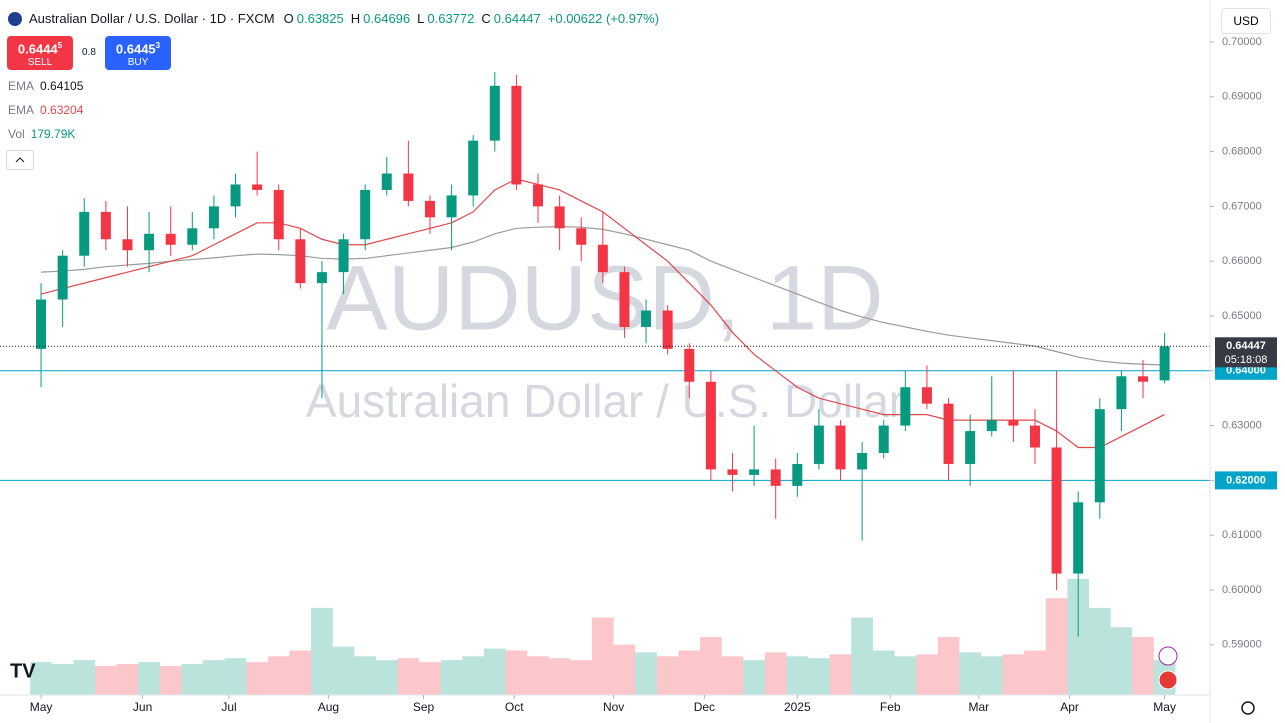 Image resolution: width=1285 pixels, height=723 pixels. I want to click on tv-logo: TV, so click(23, 671).